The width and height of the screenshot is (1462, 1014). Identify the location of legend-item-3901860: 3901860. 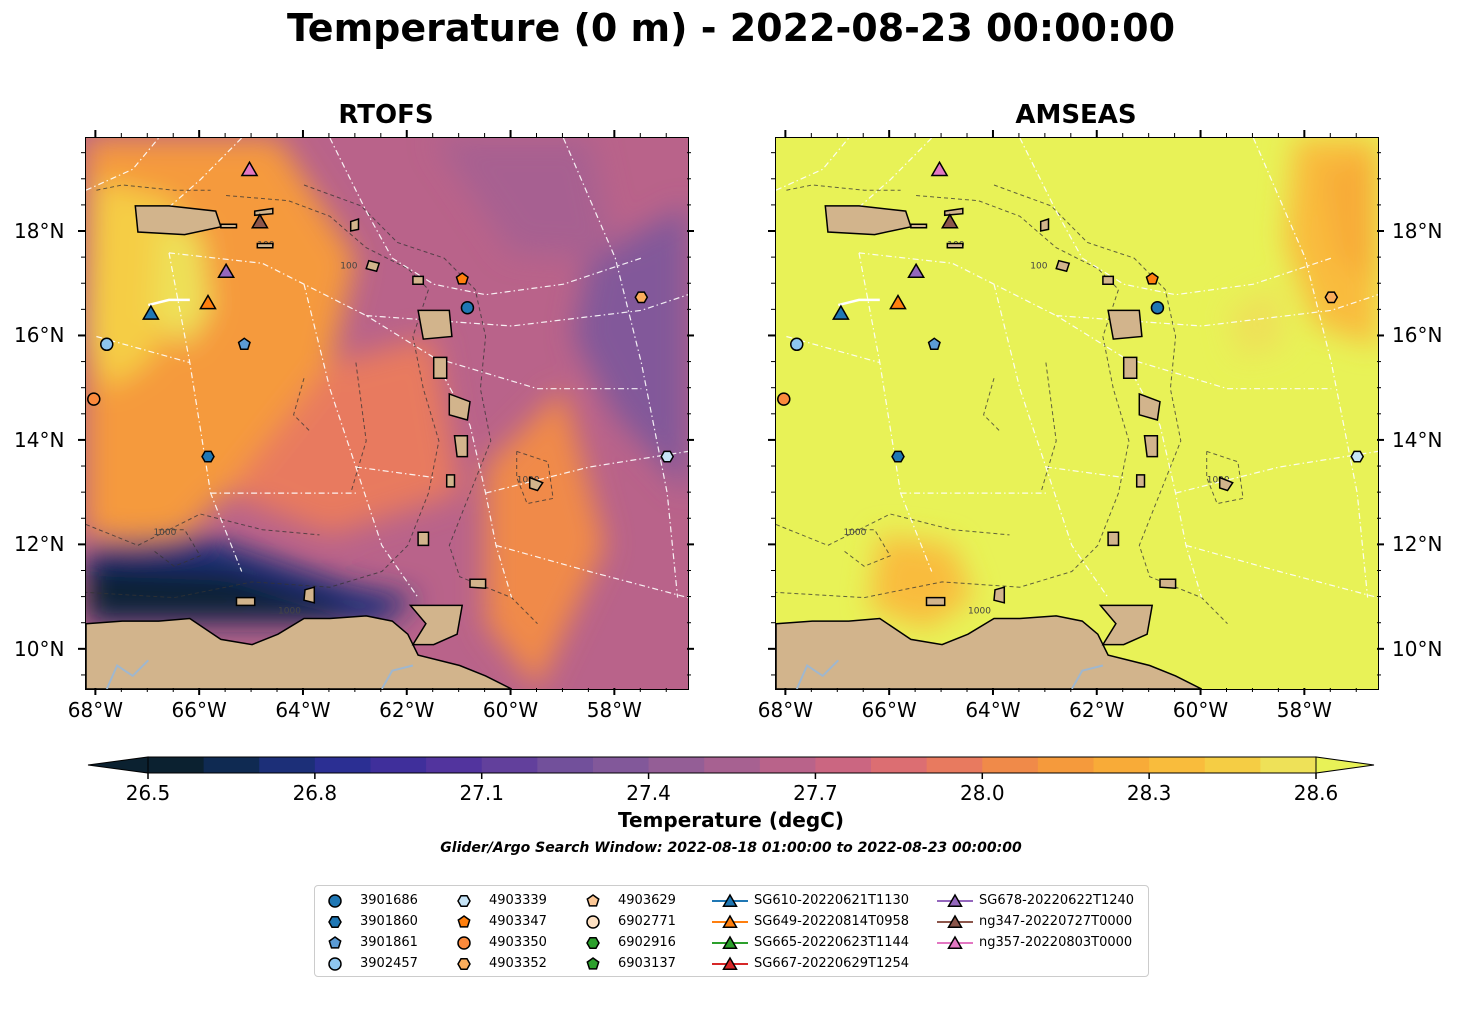
(383, 922).